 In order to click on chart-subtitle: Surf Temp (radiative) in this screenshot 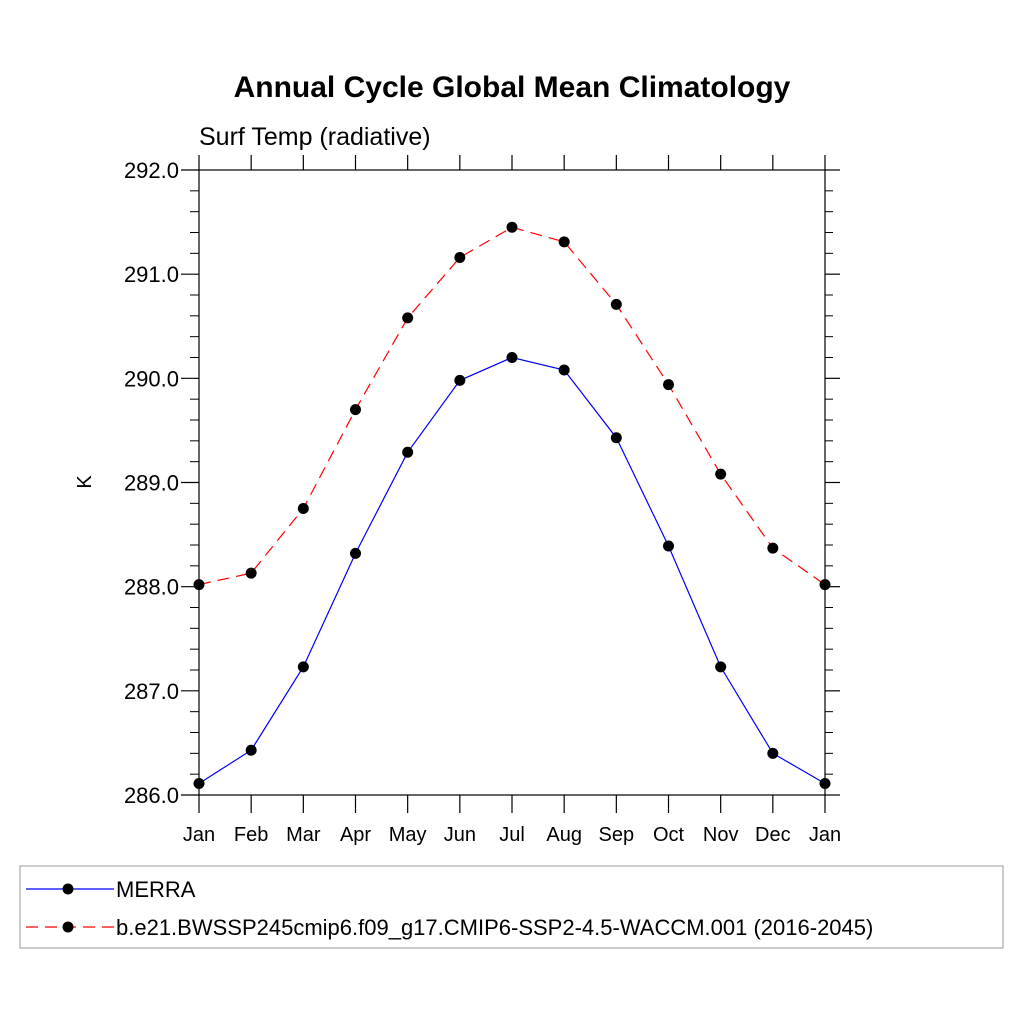, I will do `click(315, 137)`.